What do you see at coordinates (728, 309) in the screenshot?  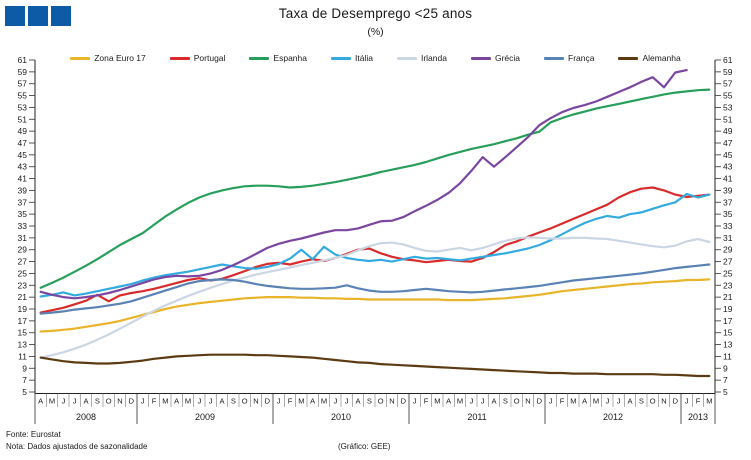 I see `y-tick-label: 19` at bounding box center [728, 309].